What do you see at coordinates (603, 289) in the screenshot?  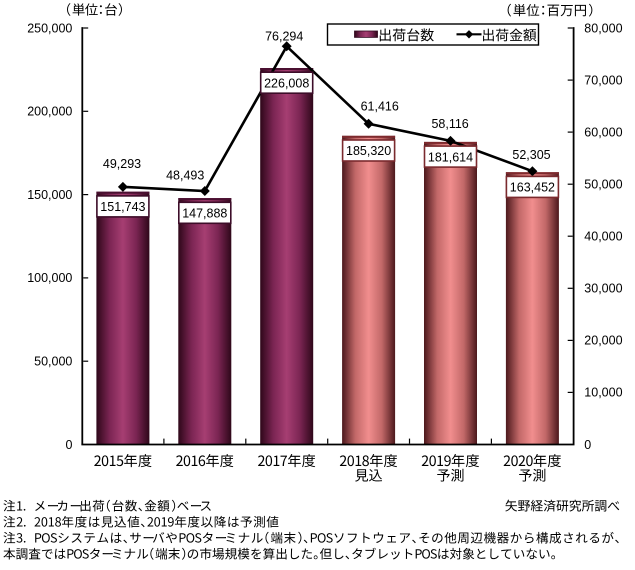 I see `svg-text: 30,000` at bounding box center [603, 289].